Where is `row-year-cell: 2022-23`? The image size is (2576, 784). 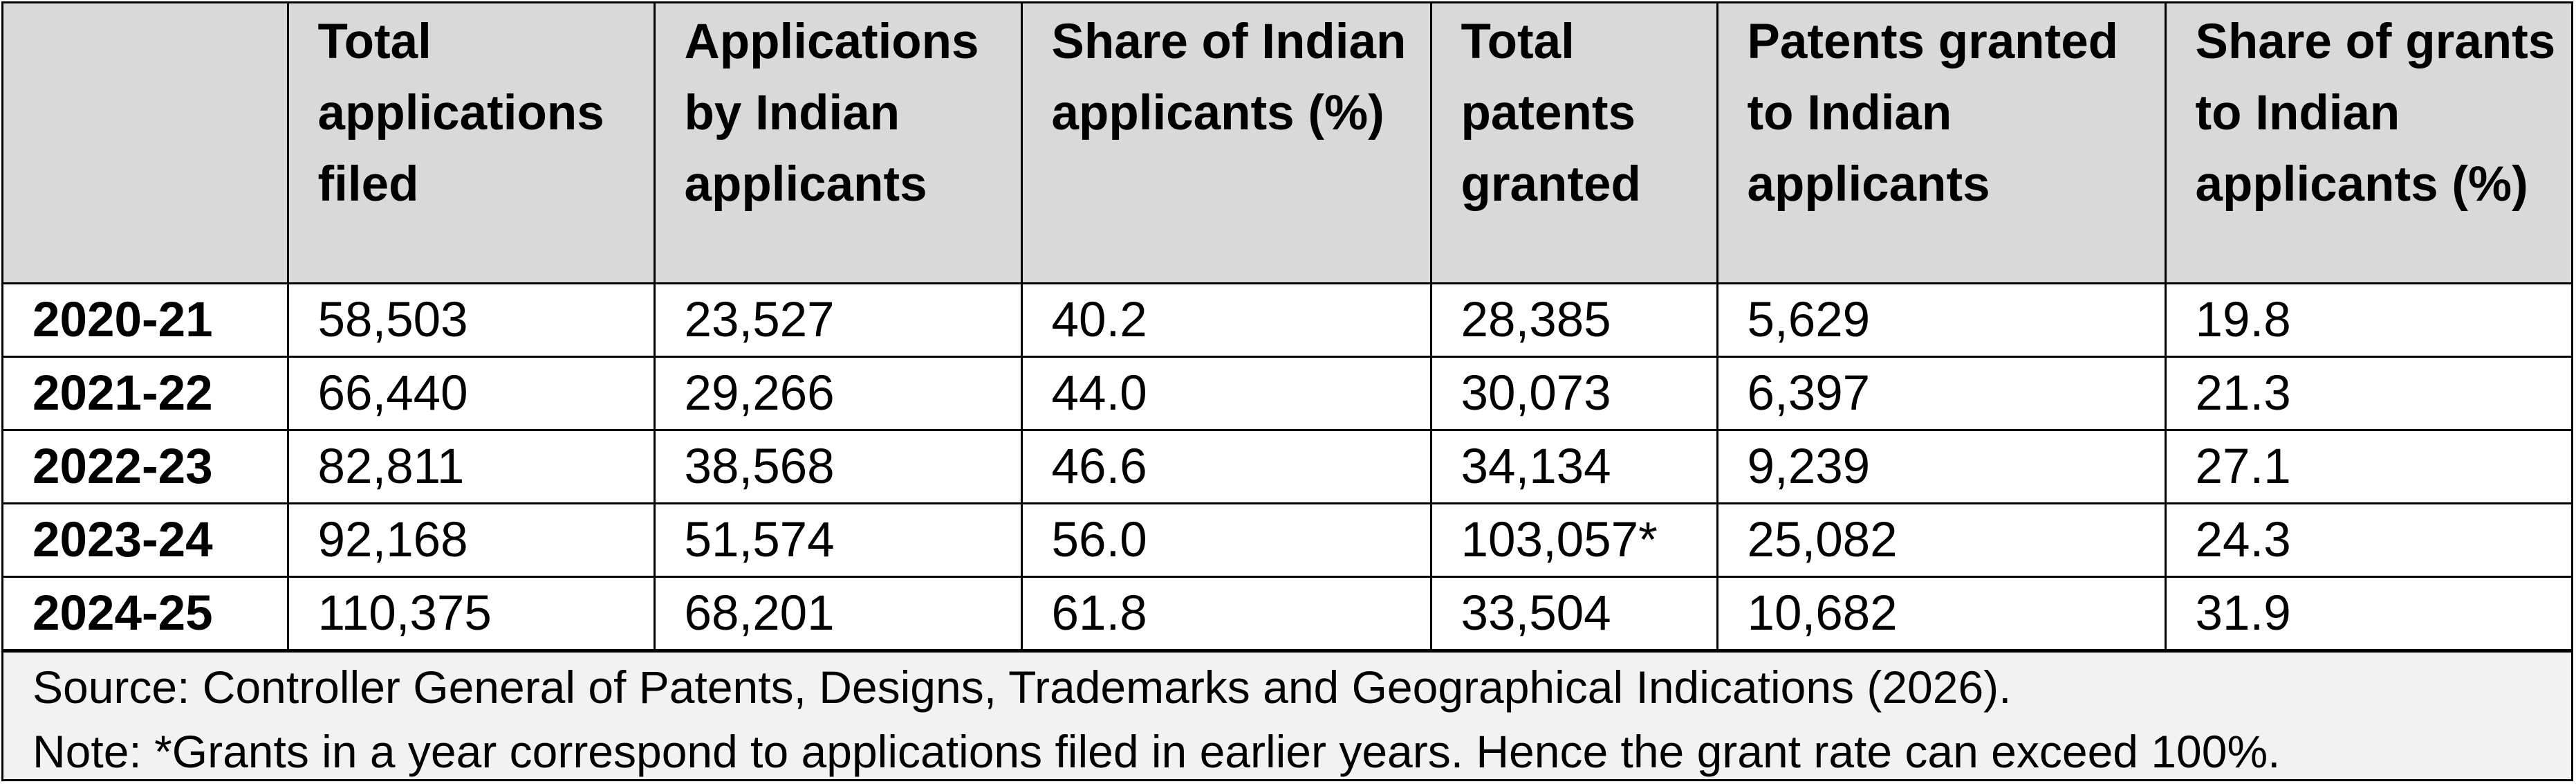
row-year-cell: 2022-23 is located at coordinates (146, 467).